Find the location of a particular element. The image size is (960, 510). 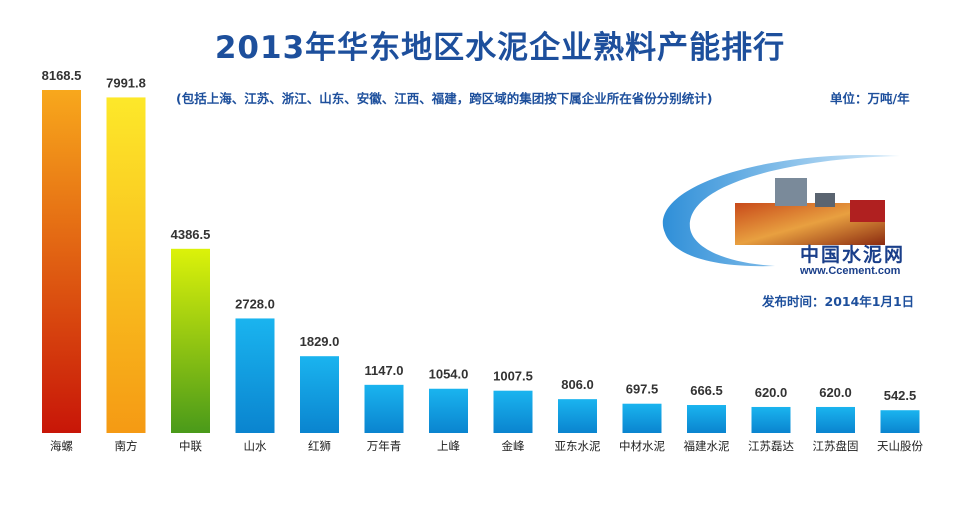

bar-value-label: 666.5 is located at coordinates (706, 390).